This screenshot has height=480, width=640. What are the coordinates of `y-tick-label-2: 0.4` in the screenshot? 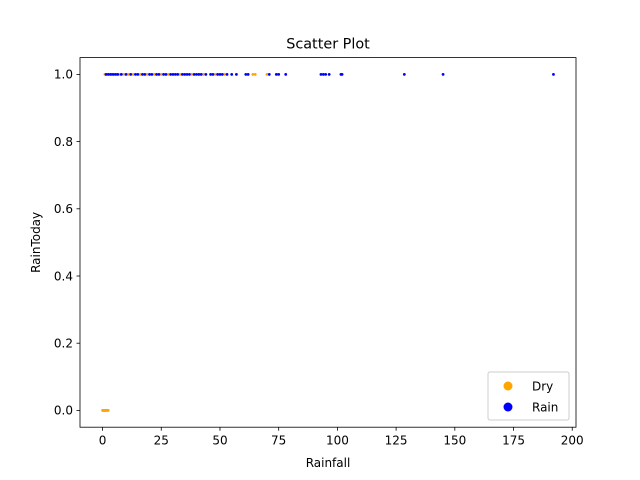 It's located at (63, 276).